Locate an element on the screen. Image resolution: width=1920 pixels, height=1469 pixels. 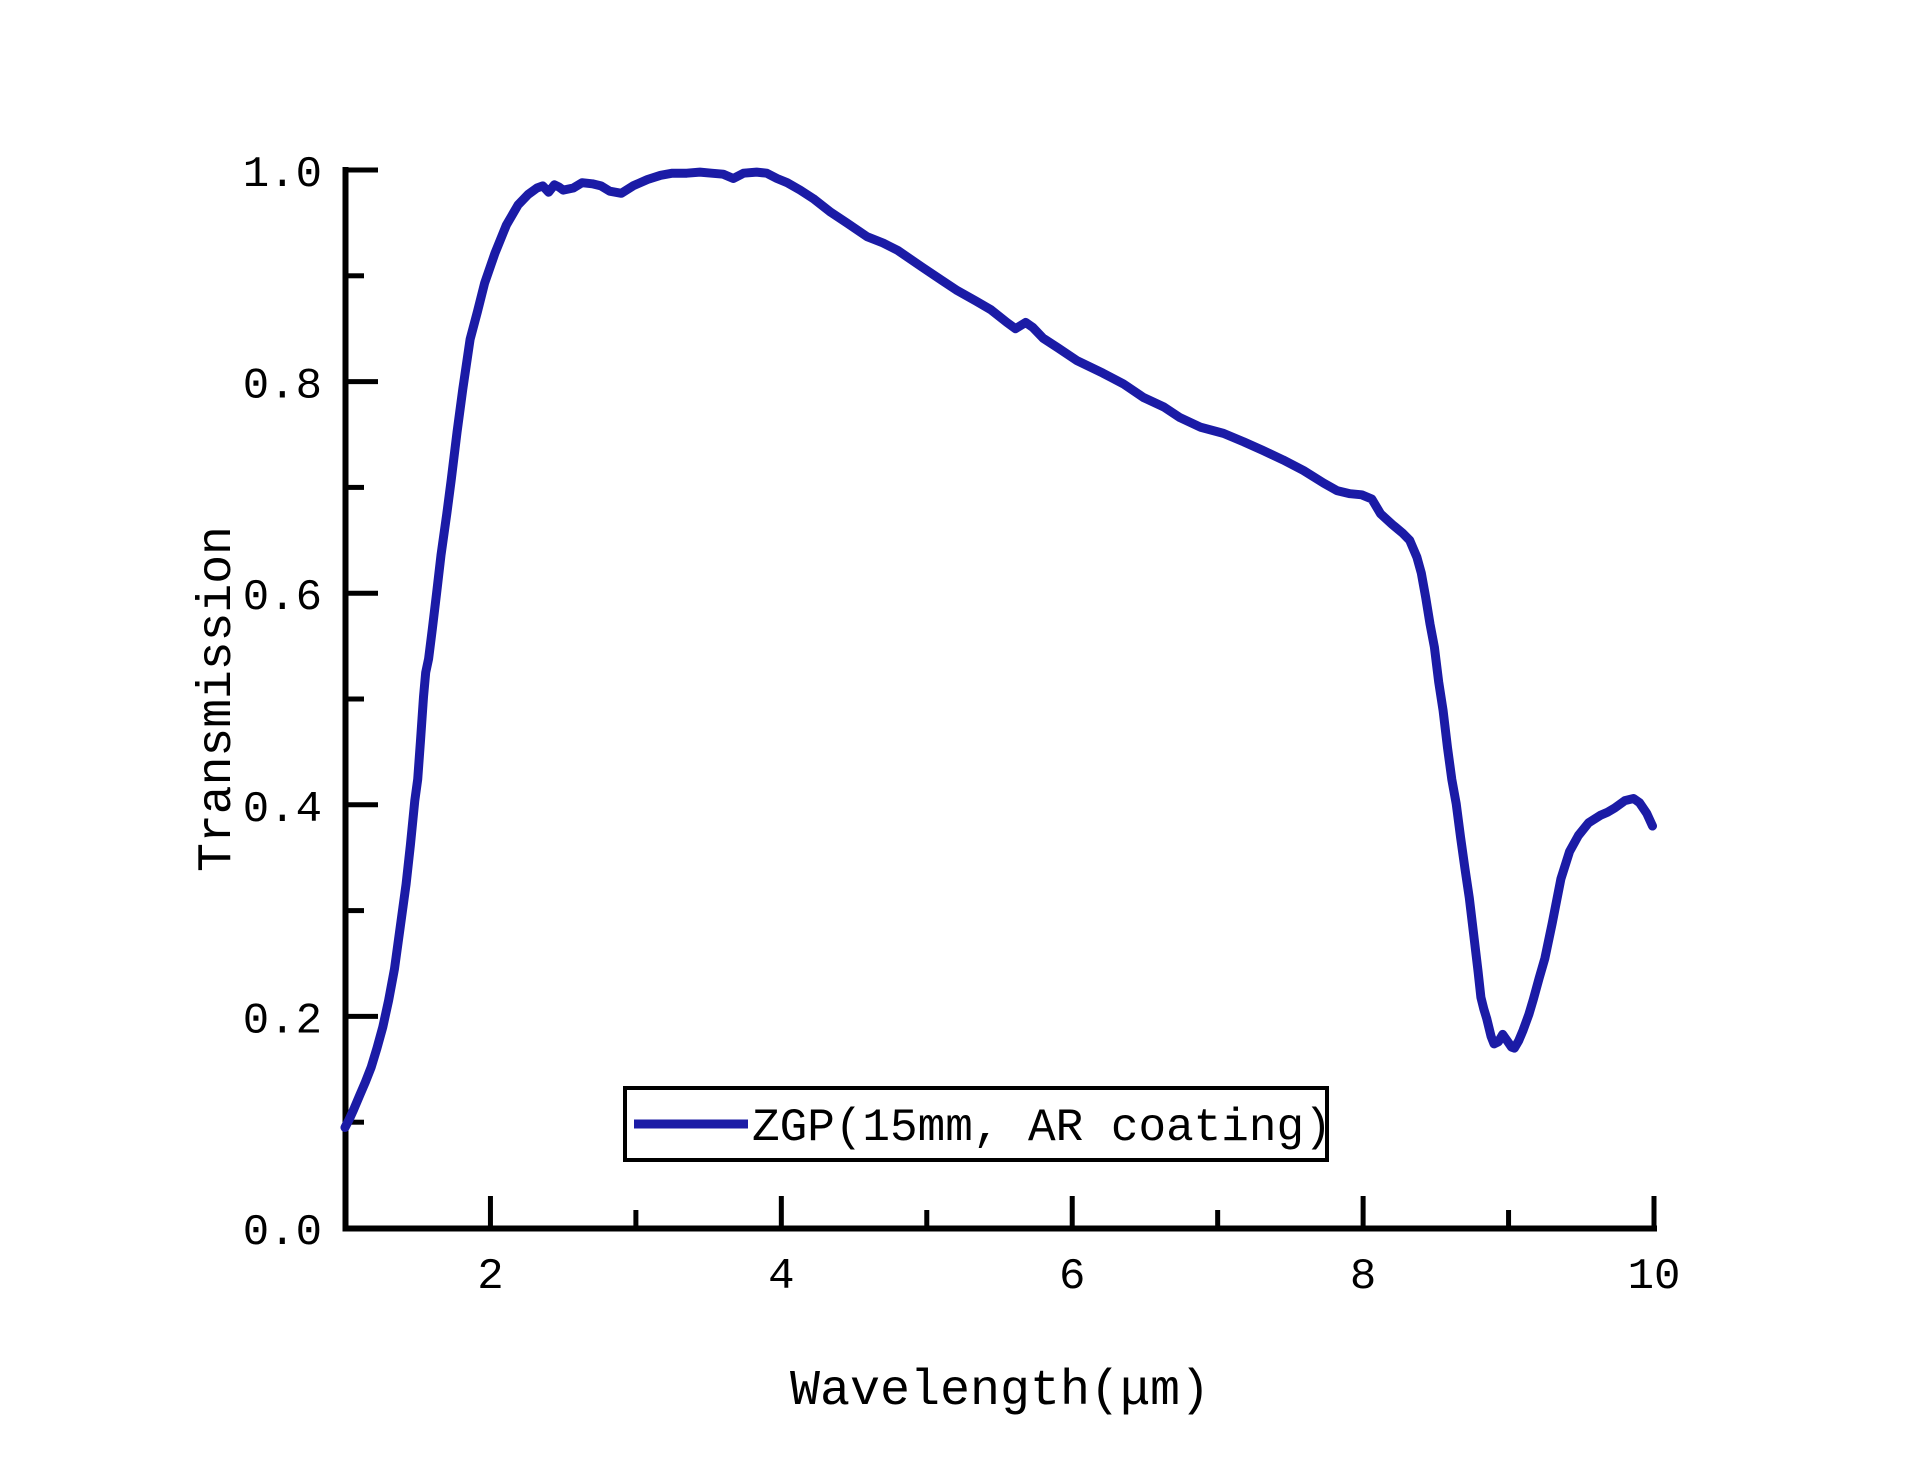
y-tick-label: 0.0 is located at coordinates (282, 1233).